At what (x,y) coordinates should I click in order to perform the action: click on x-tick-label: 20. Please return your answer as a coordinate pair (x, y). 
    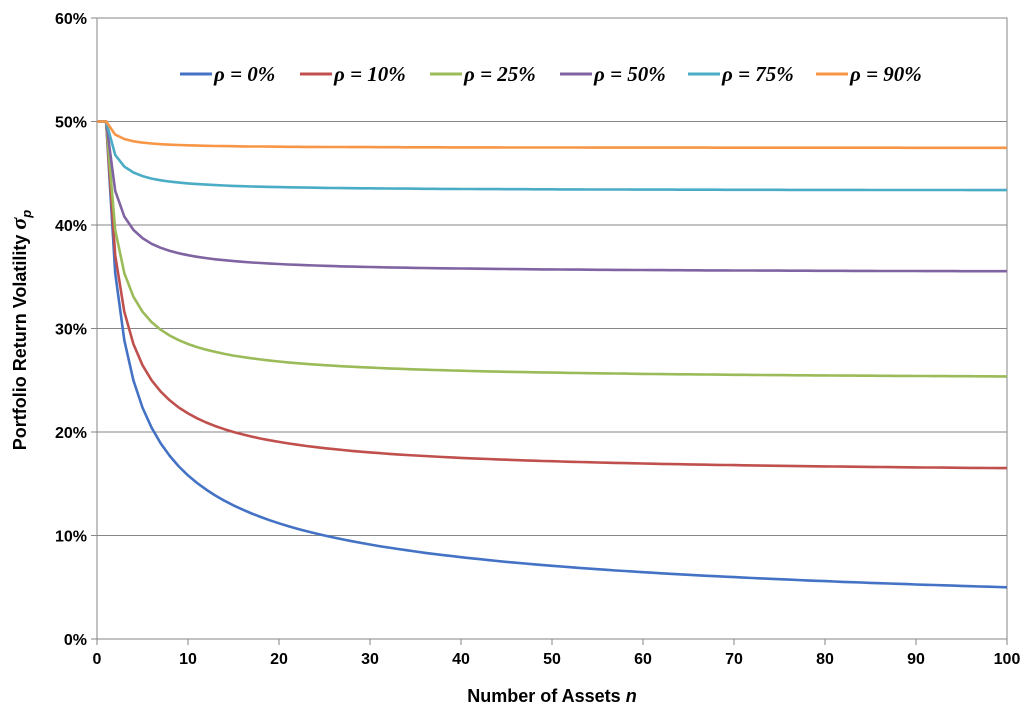
    Looking at the image, I should click on (279, 659).